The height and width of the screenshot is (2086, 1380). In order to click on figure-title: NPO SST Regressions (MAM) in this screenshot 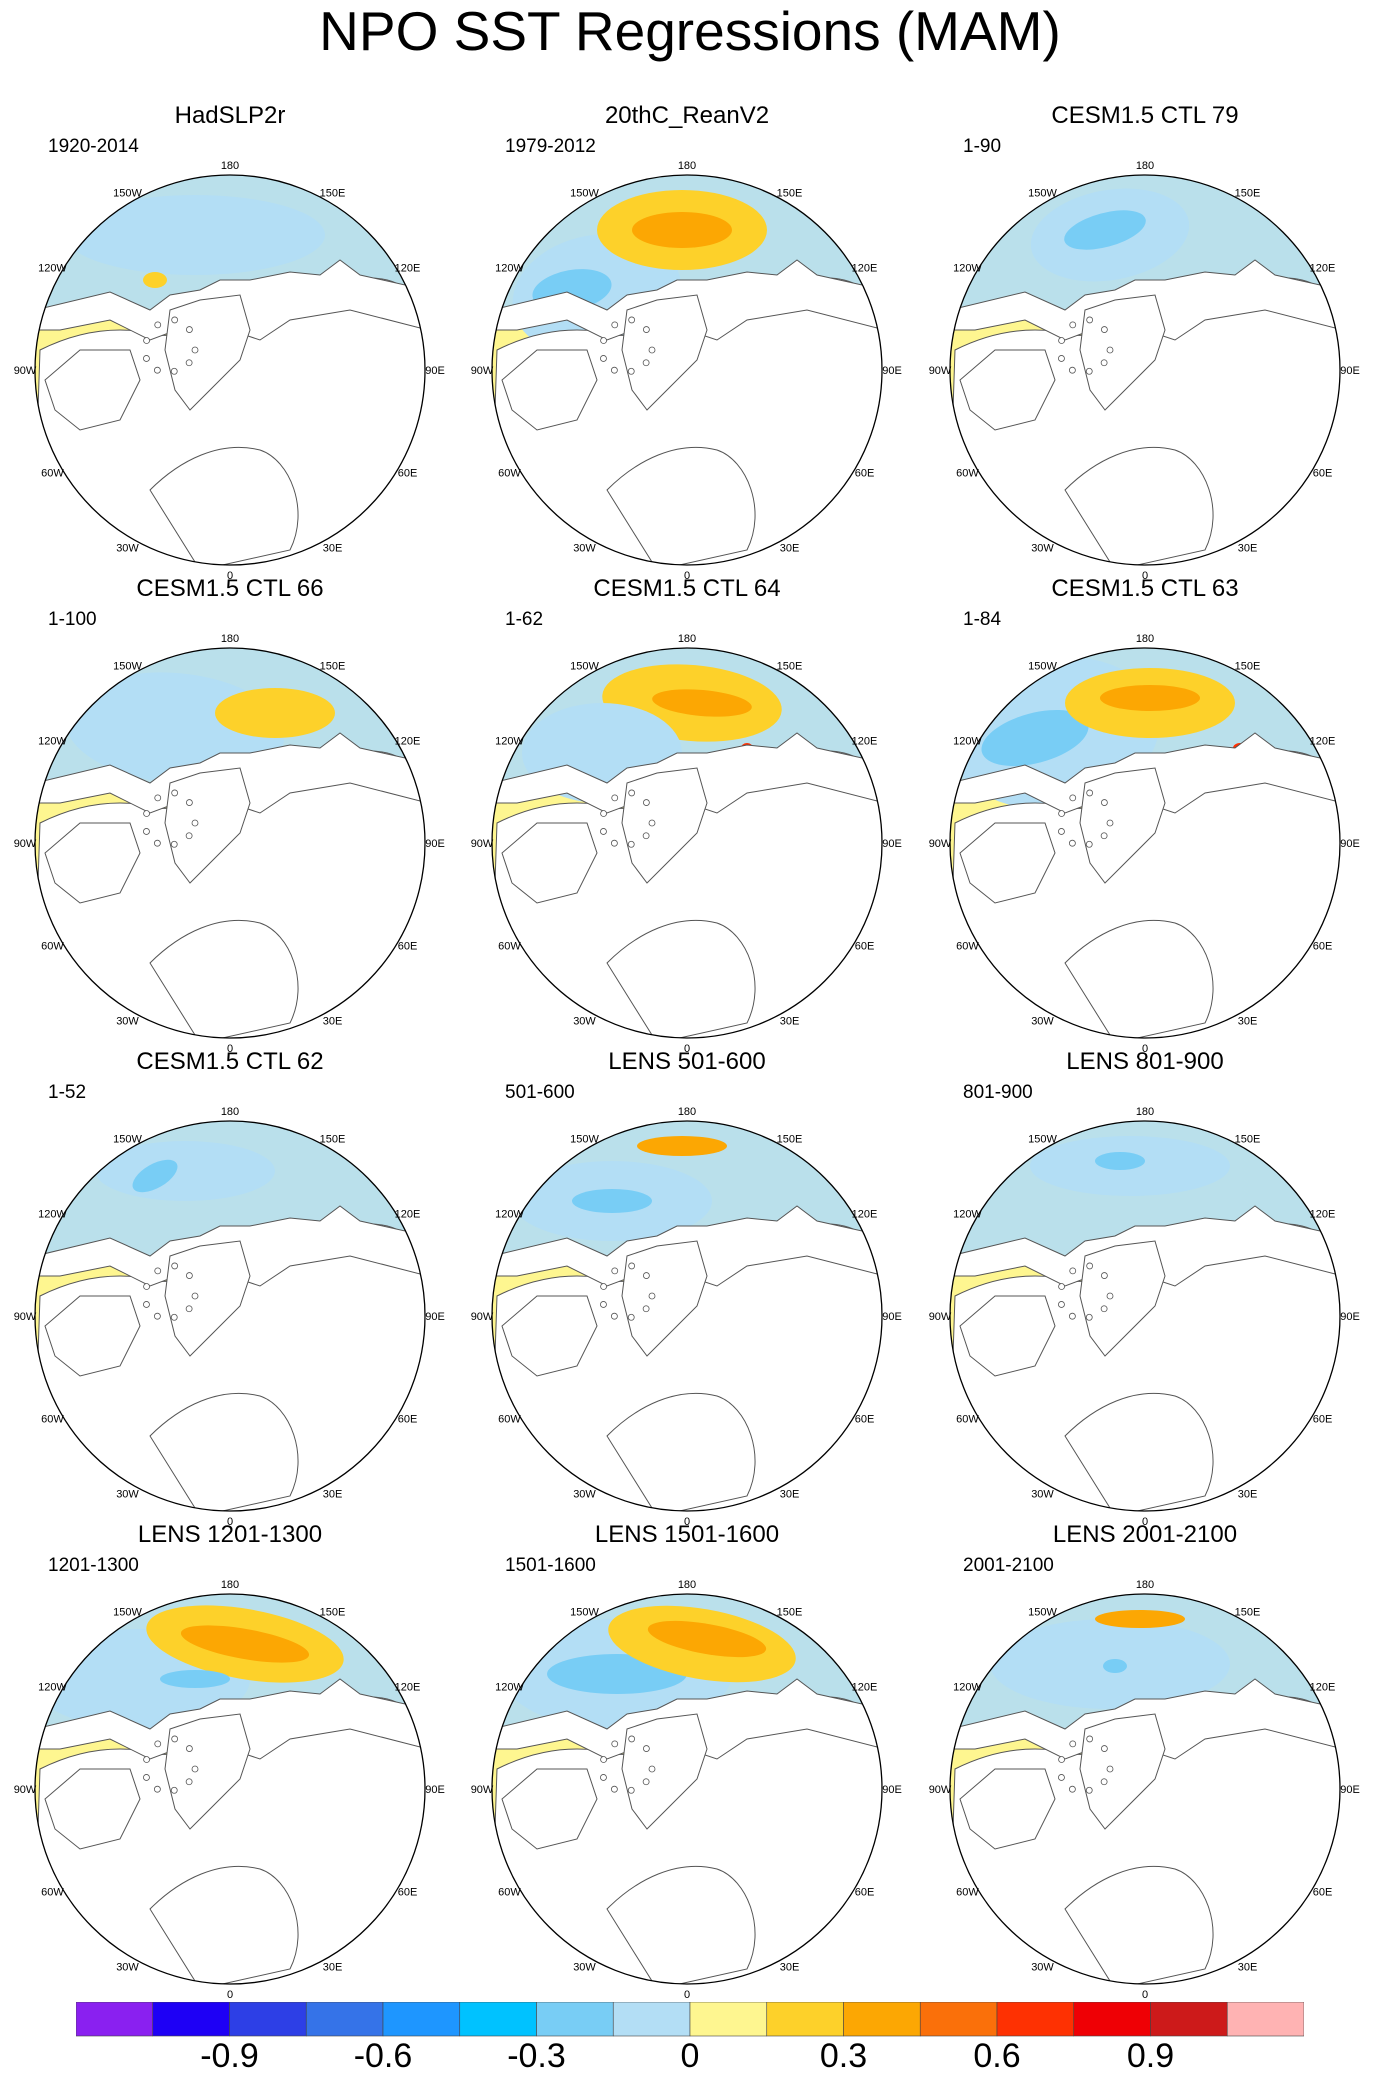, I will do `click(690, 31)`.